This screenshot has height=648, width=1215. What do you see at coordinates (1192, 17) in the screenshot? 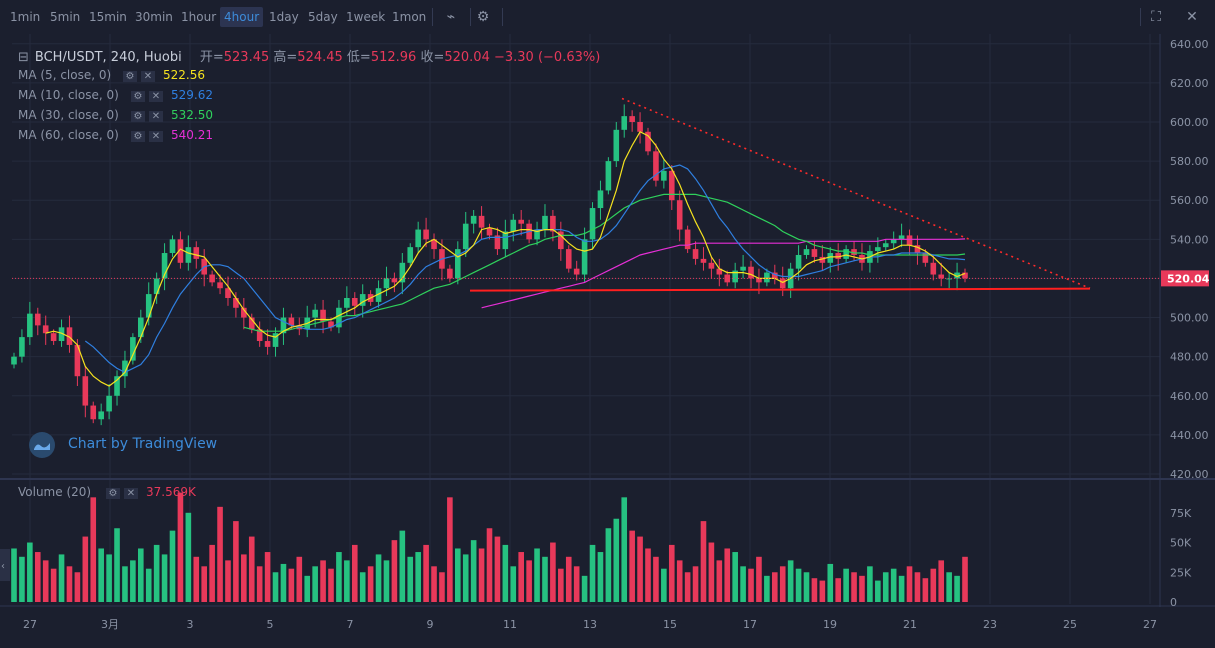
I see `close-icon: ✕` at bounding box center [1192, 17].